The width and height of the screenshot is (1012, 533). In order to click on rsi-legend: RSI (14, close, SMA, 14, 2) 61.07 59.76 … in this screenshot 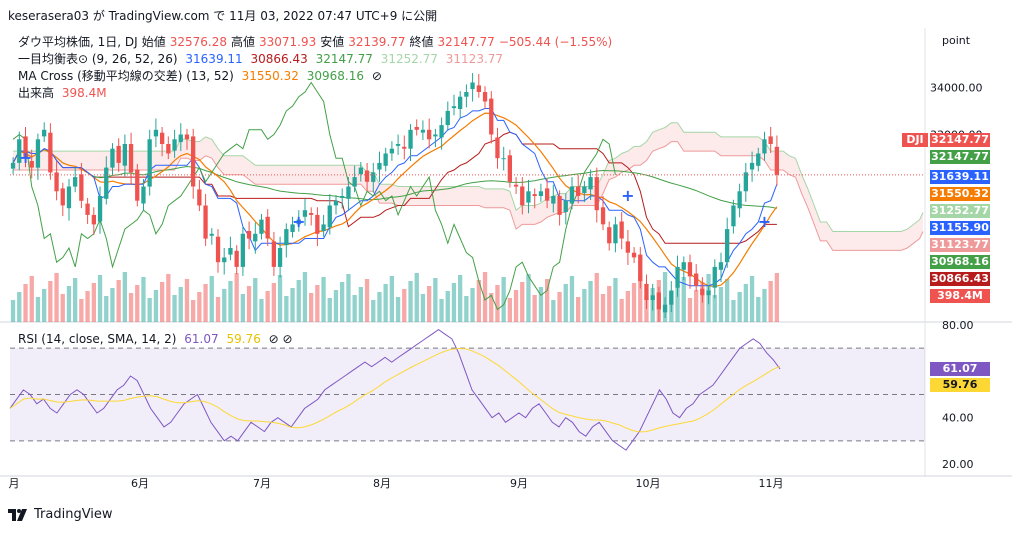, I will do `click(157, 339)`.